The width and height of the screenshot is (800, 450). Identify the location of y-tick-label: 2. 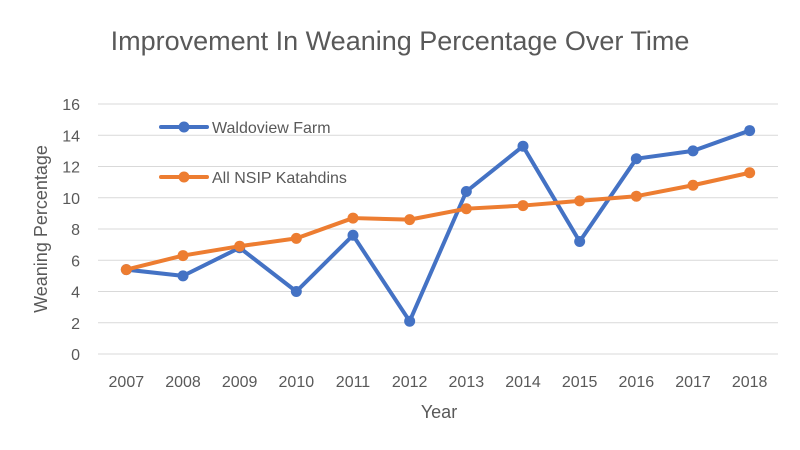
(75, 324).